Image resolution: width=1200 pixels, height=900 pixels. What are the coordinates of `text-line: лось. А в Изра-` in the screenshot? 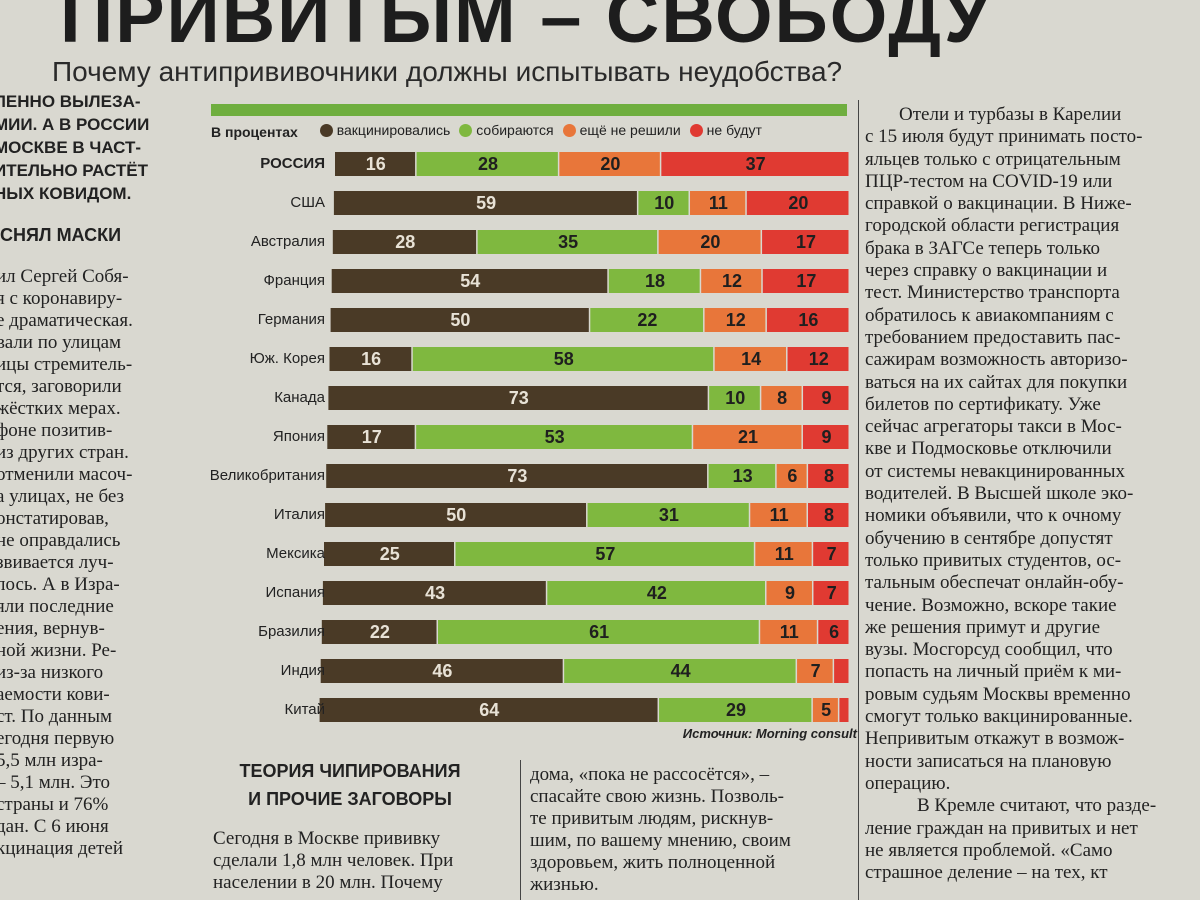 It's located at (60, 584).